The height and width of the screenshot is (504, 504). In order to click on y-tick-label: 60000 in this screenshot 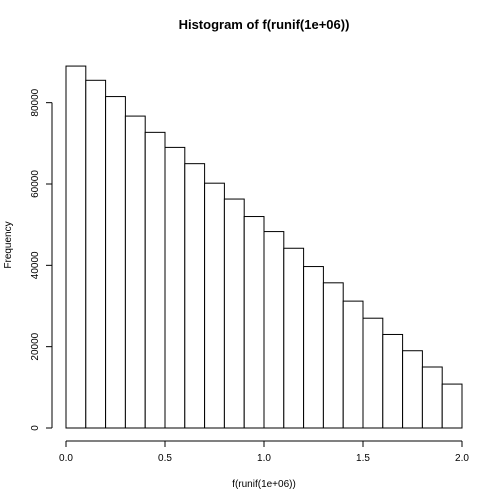, I will do `click(35, 184)`.